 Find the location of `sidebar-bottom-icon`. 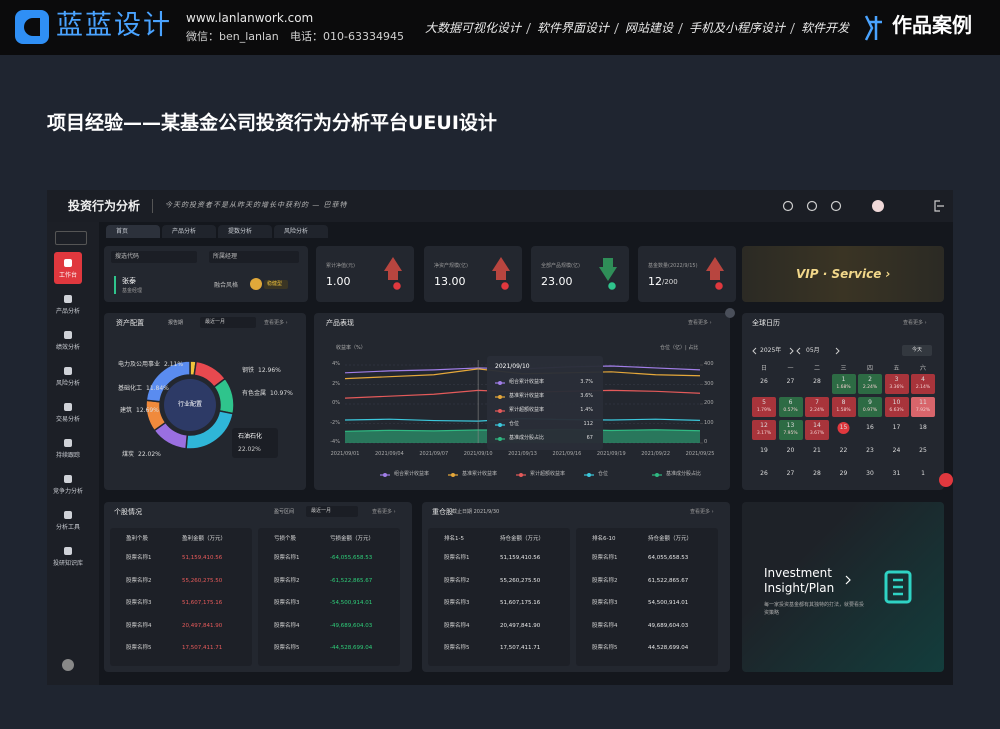

sidebar-bottom-icon is located at coordinates (68, 665).